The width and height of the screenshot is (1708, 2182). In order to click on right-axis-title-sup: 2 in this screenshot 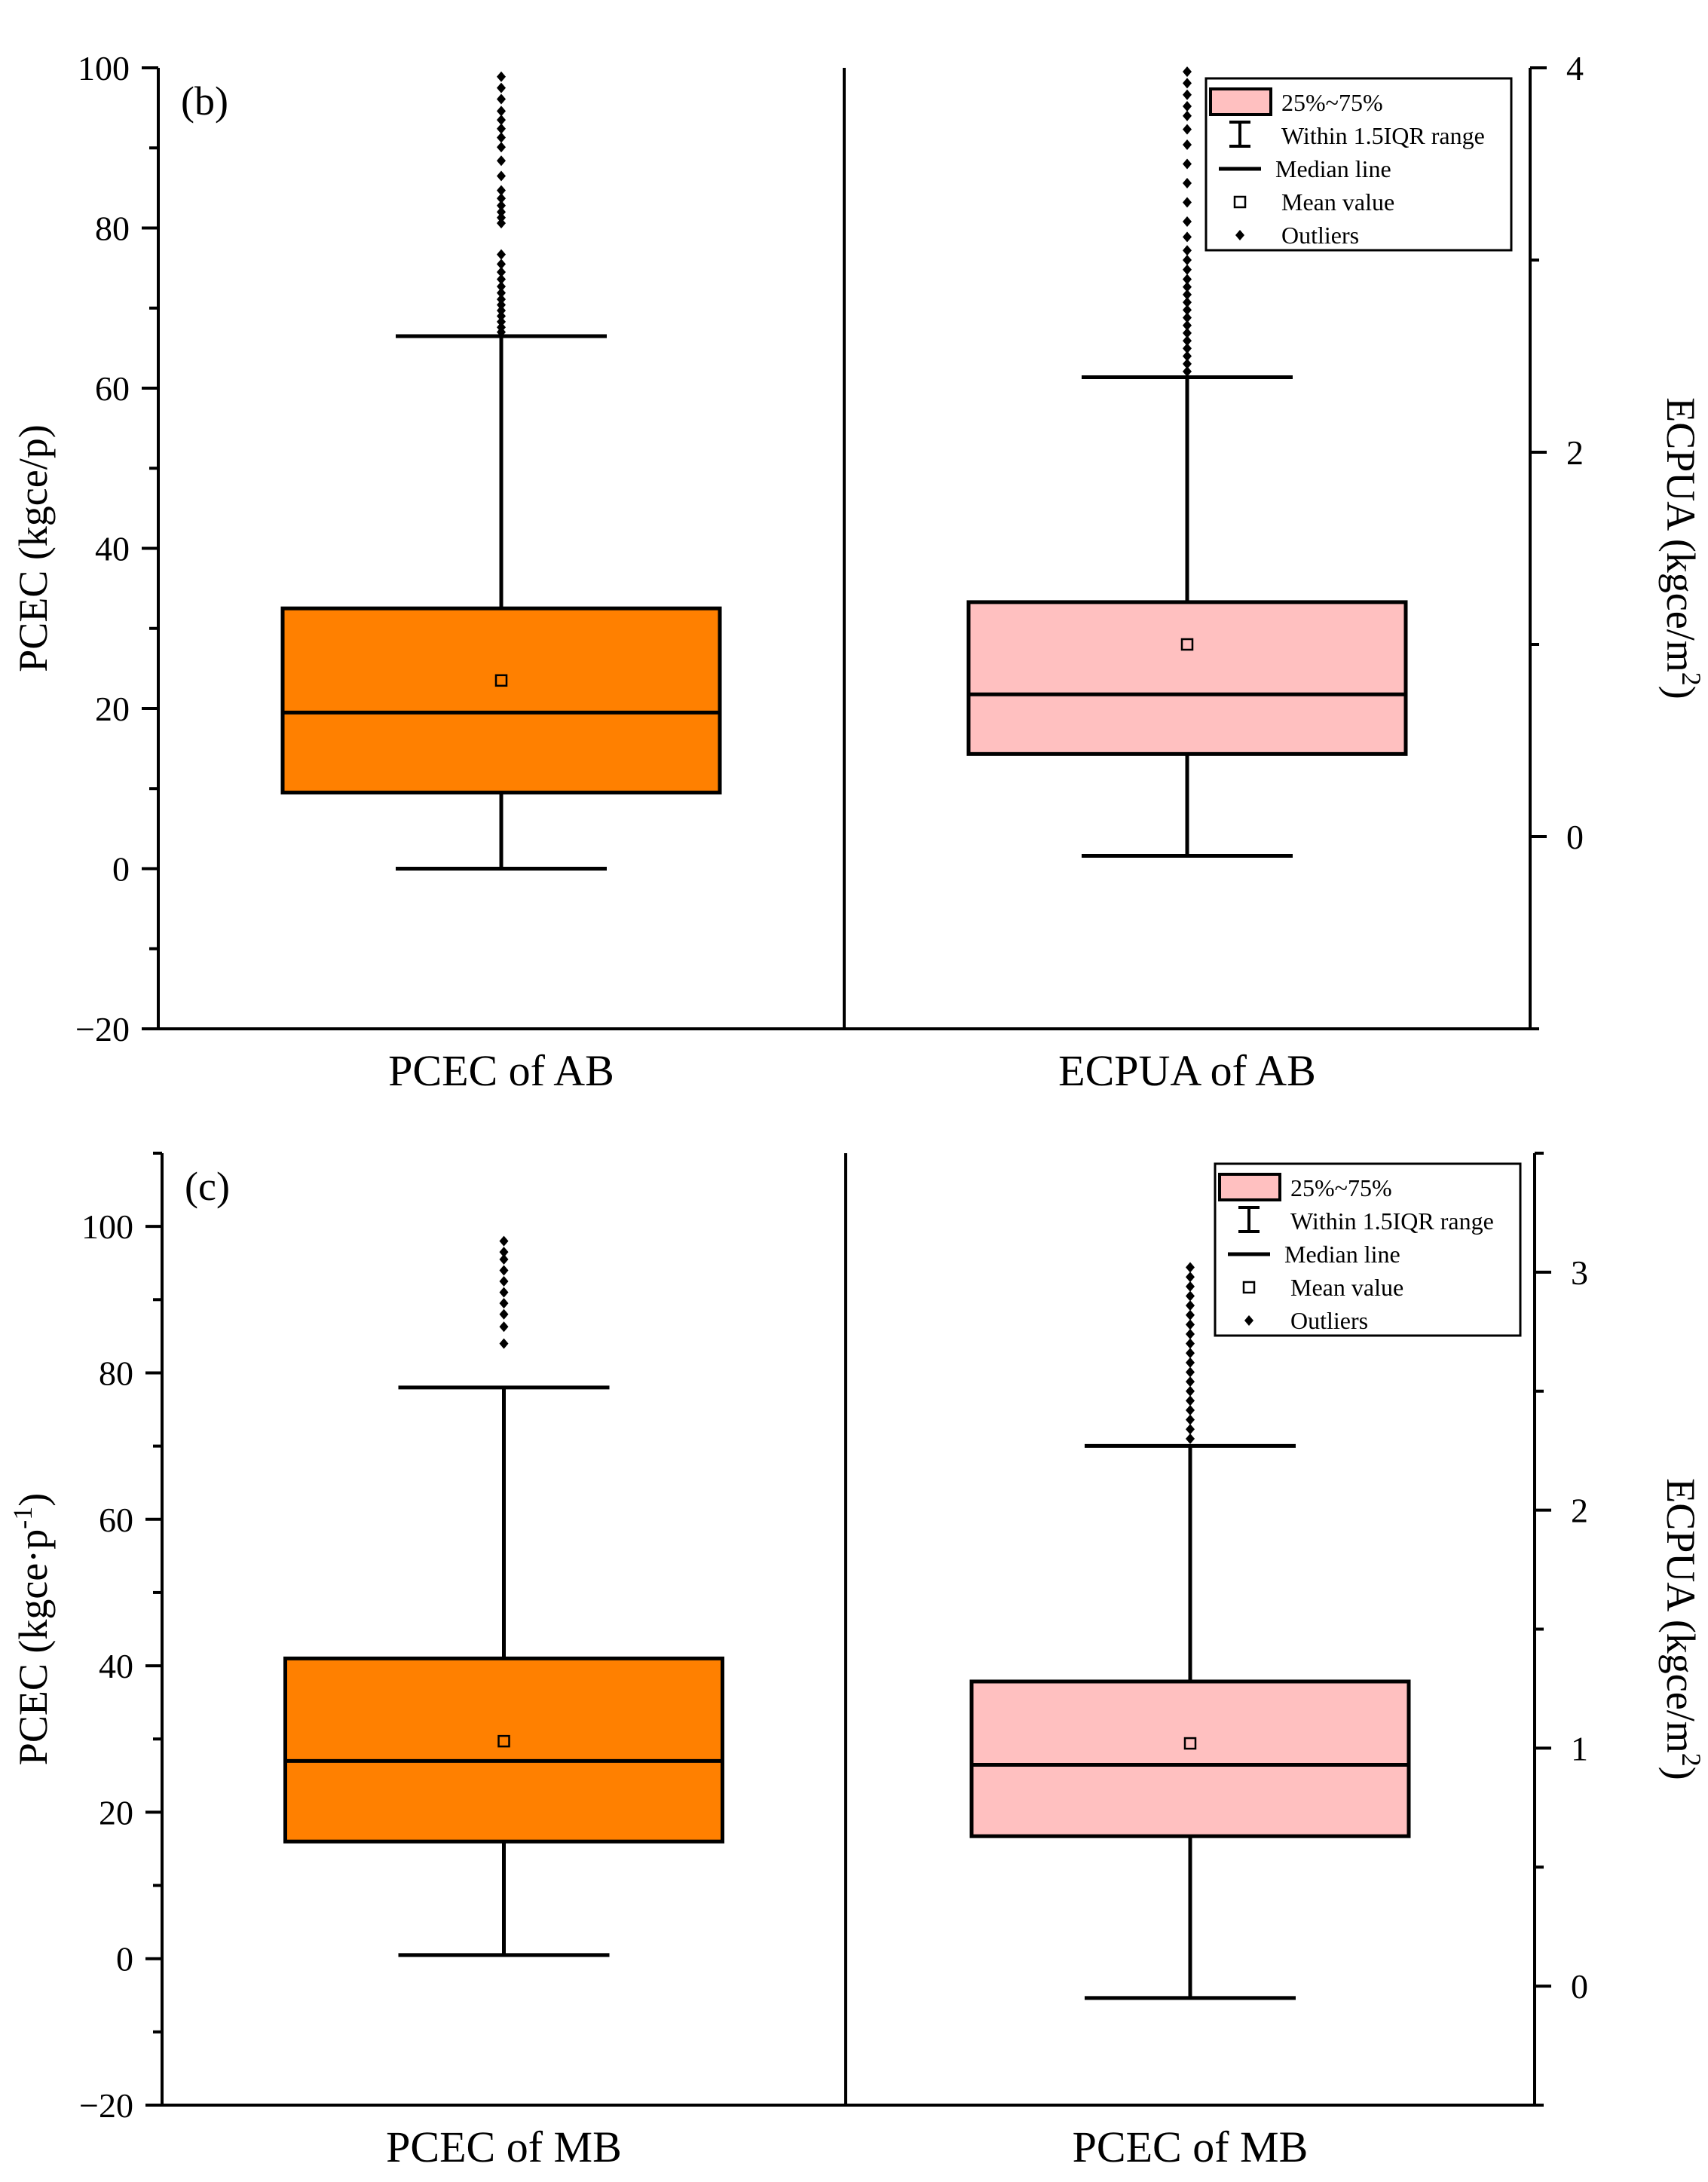, I will do `click(1691, 1760)`.